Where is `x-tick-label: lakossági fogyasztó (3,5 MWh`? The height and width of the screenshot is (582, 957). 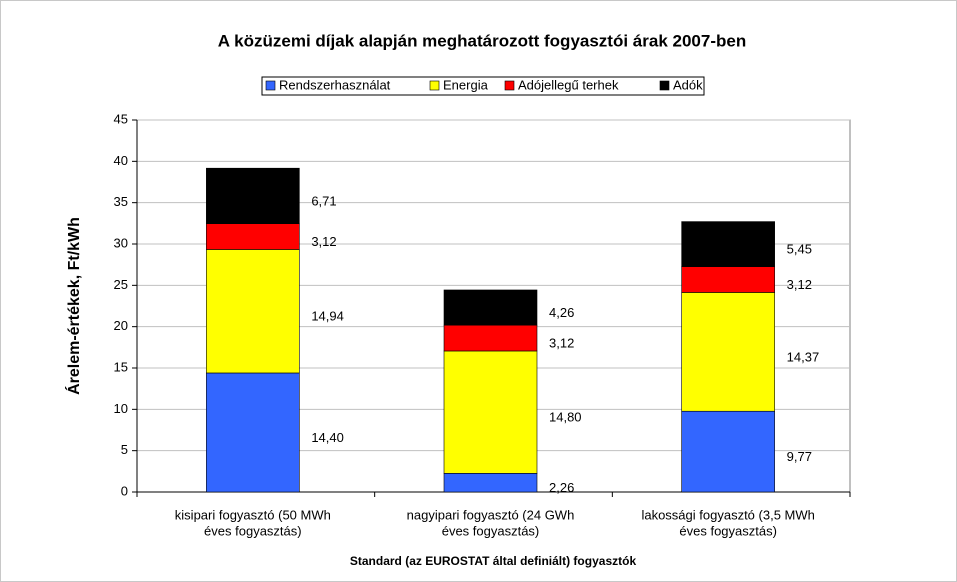
x-tick-label: lakossági fogyasztó (3,5 MWh is located at coordinates (727, 514).